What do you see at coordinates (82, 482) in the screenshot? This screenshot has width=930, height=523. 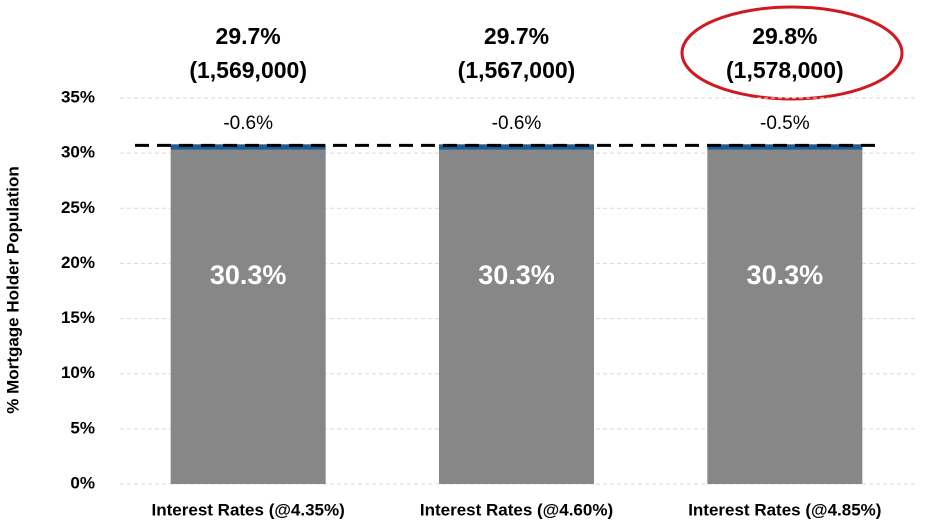 I see `y-tick-label: 0%` at bounding box center [82, 482].